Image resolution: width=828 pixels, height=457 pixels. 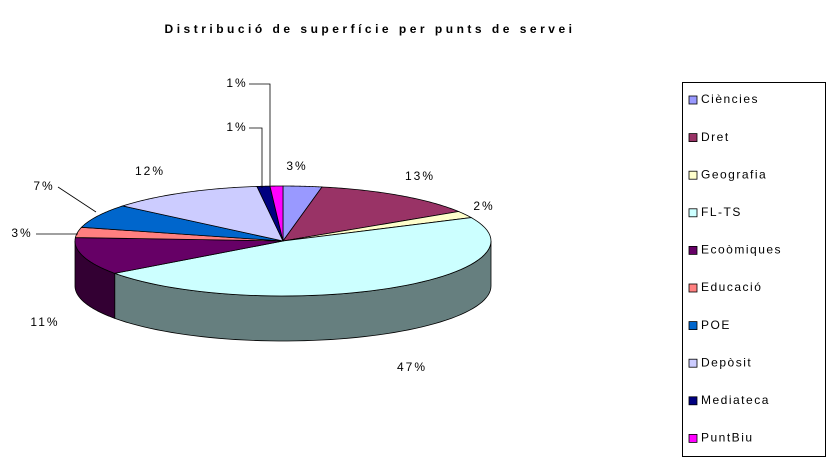 I want to click on data-label: 2%, so click(x=483, y=206).